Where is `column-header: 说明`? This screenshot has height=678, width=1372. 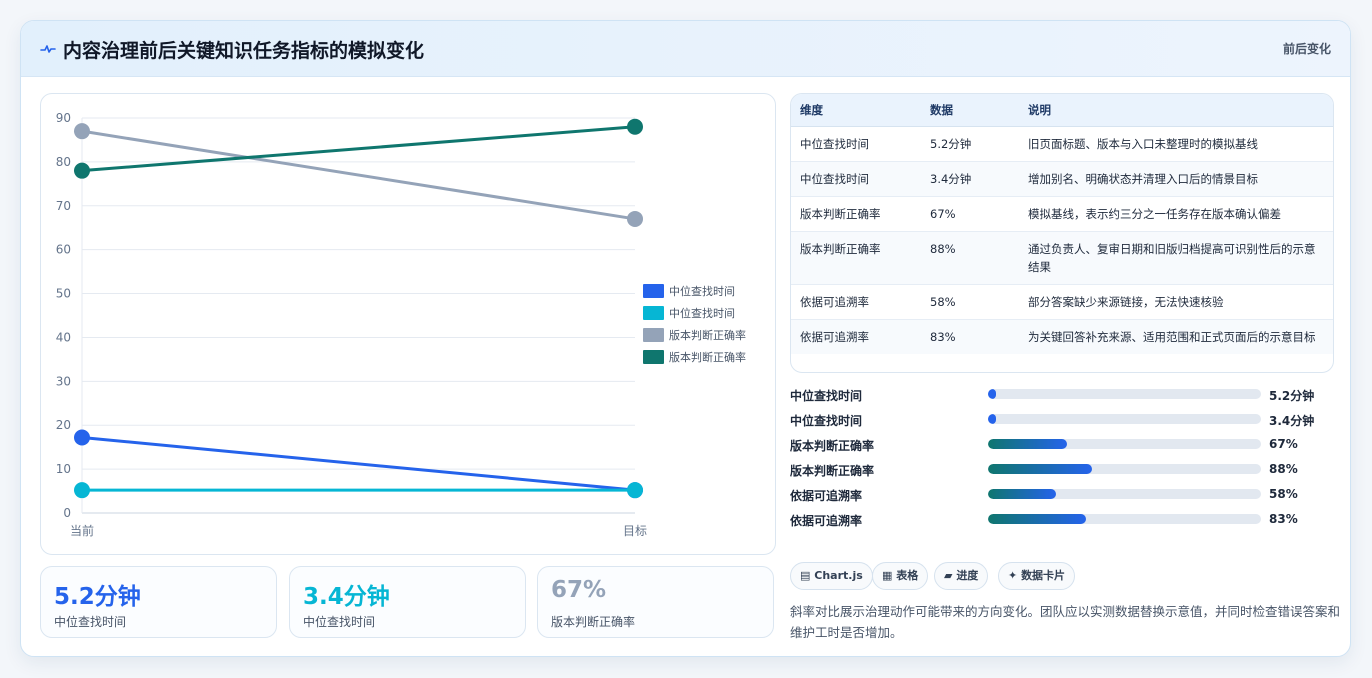 column-header: 说明 is located at coordinates (1176, 110).